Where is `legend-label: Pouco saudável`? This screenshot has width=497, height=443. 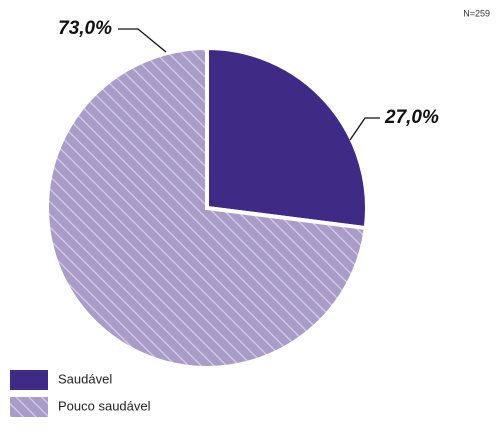 legend-label: Pouco saudável is located at coordinates (104, 405).